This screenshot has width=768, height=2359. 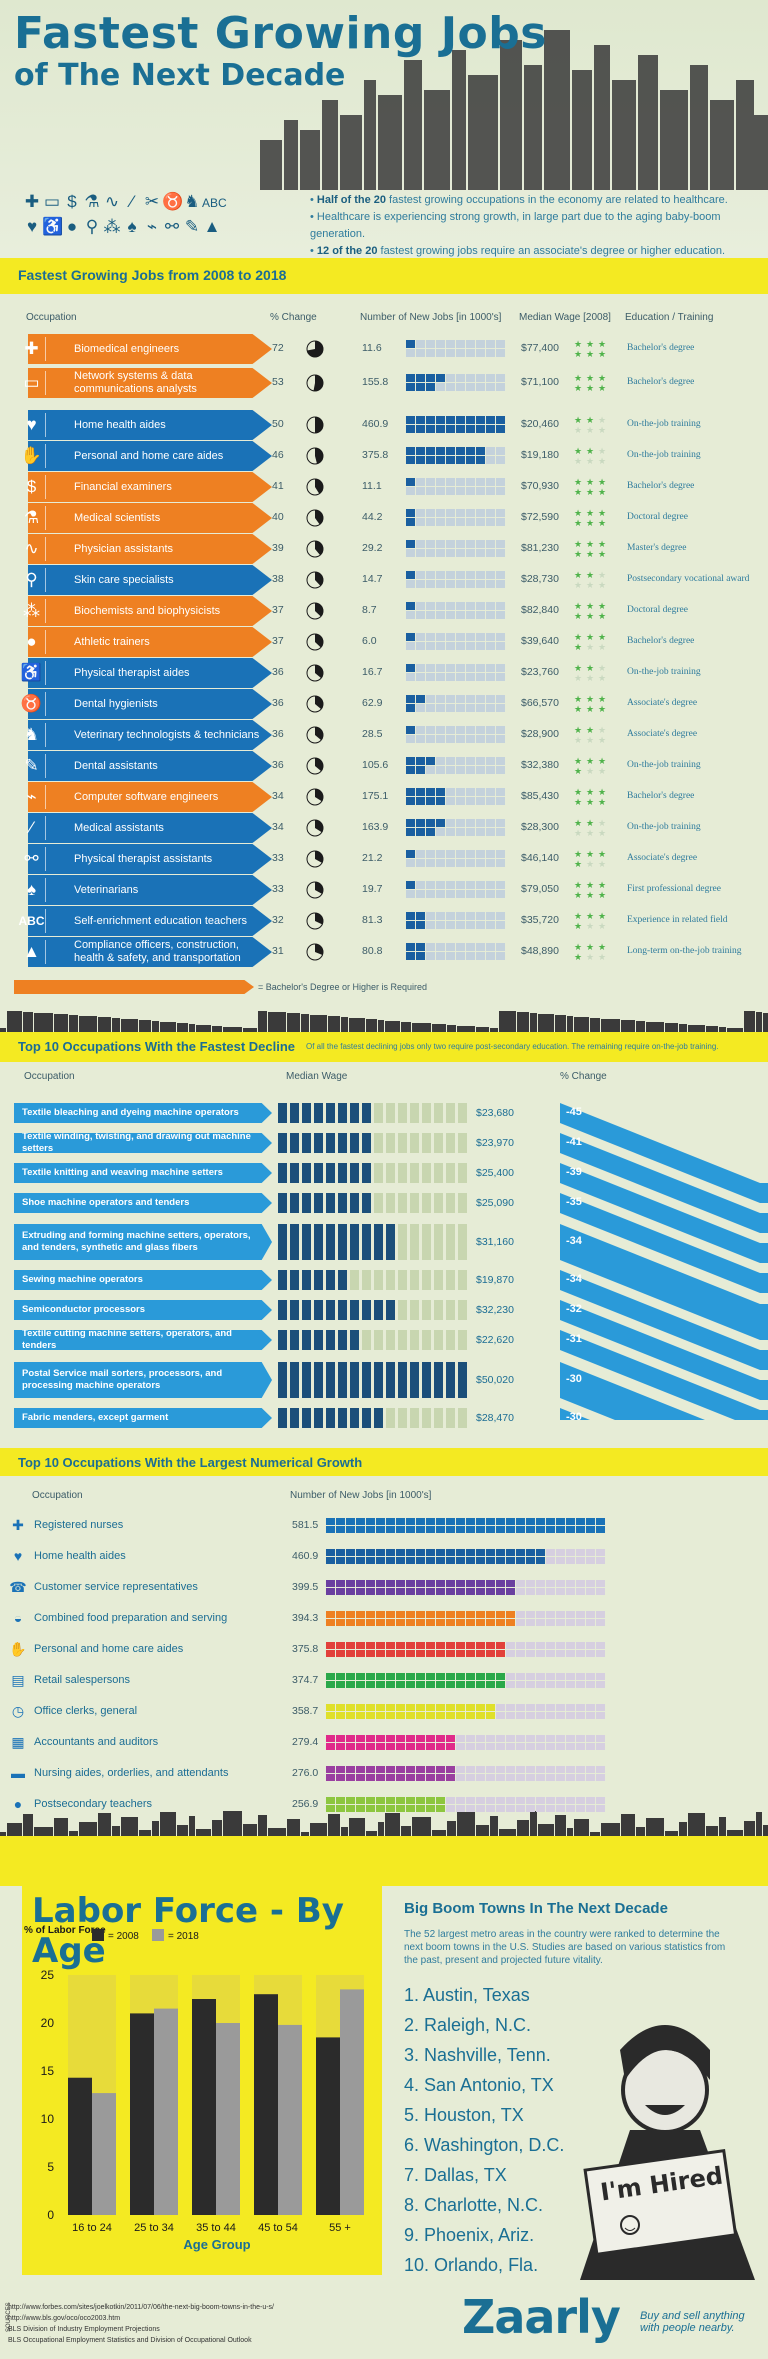 What do you see at coordinates (143, 704) in the screenshot?
I see `job-row: ♉ Dental hygienists` at bounding box center [143, 704].